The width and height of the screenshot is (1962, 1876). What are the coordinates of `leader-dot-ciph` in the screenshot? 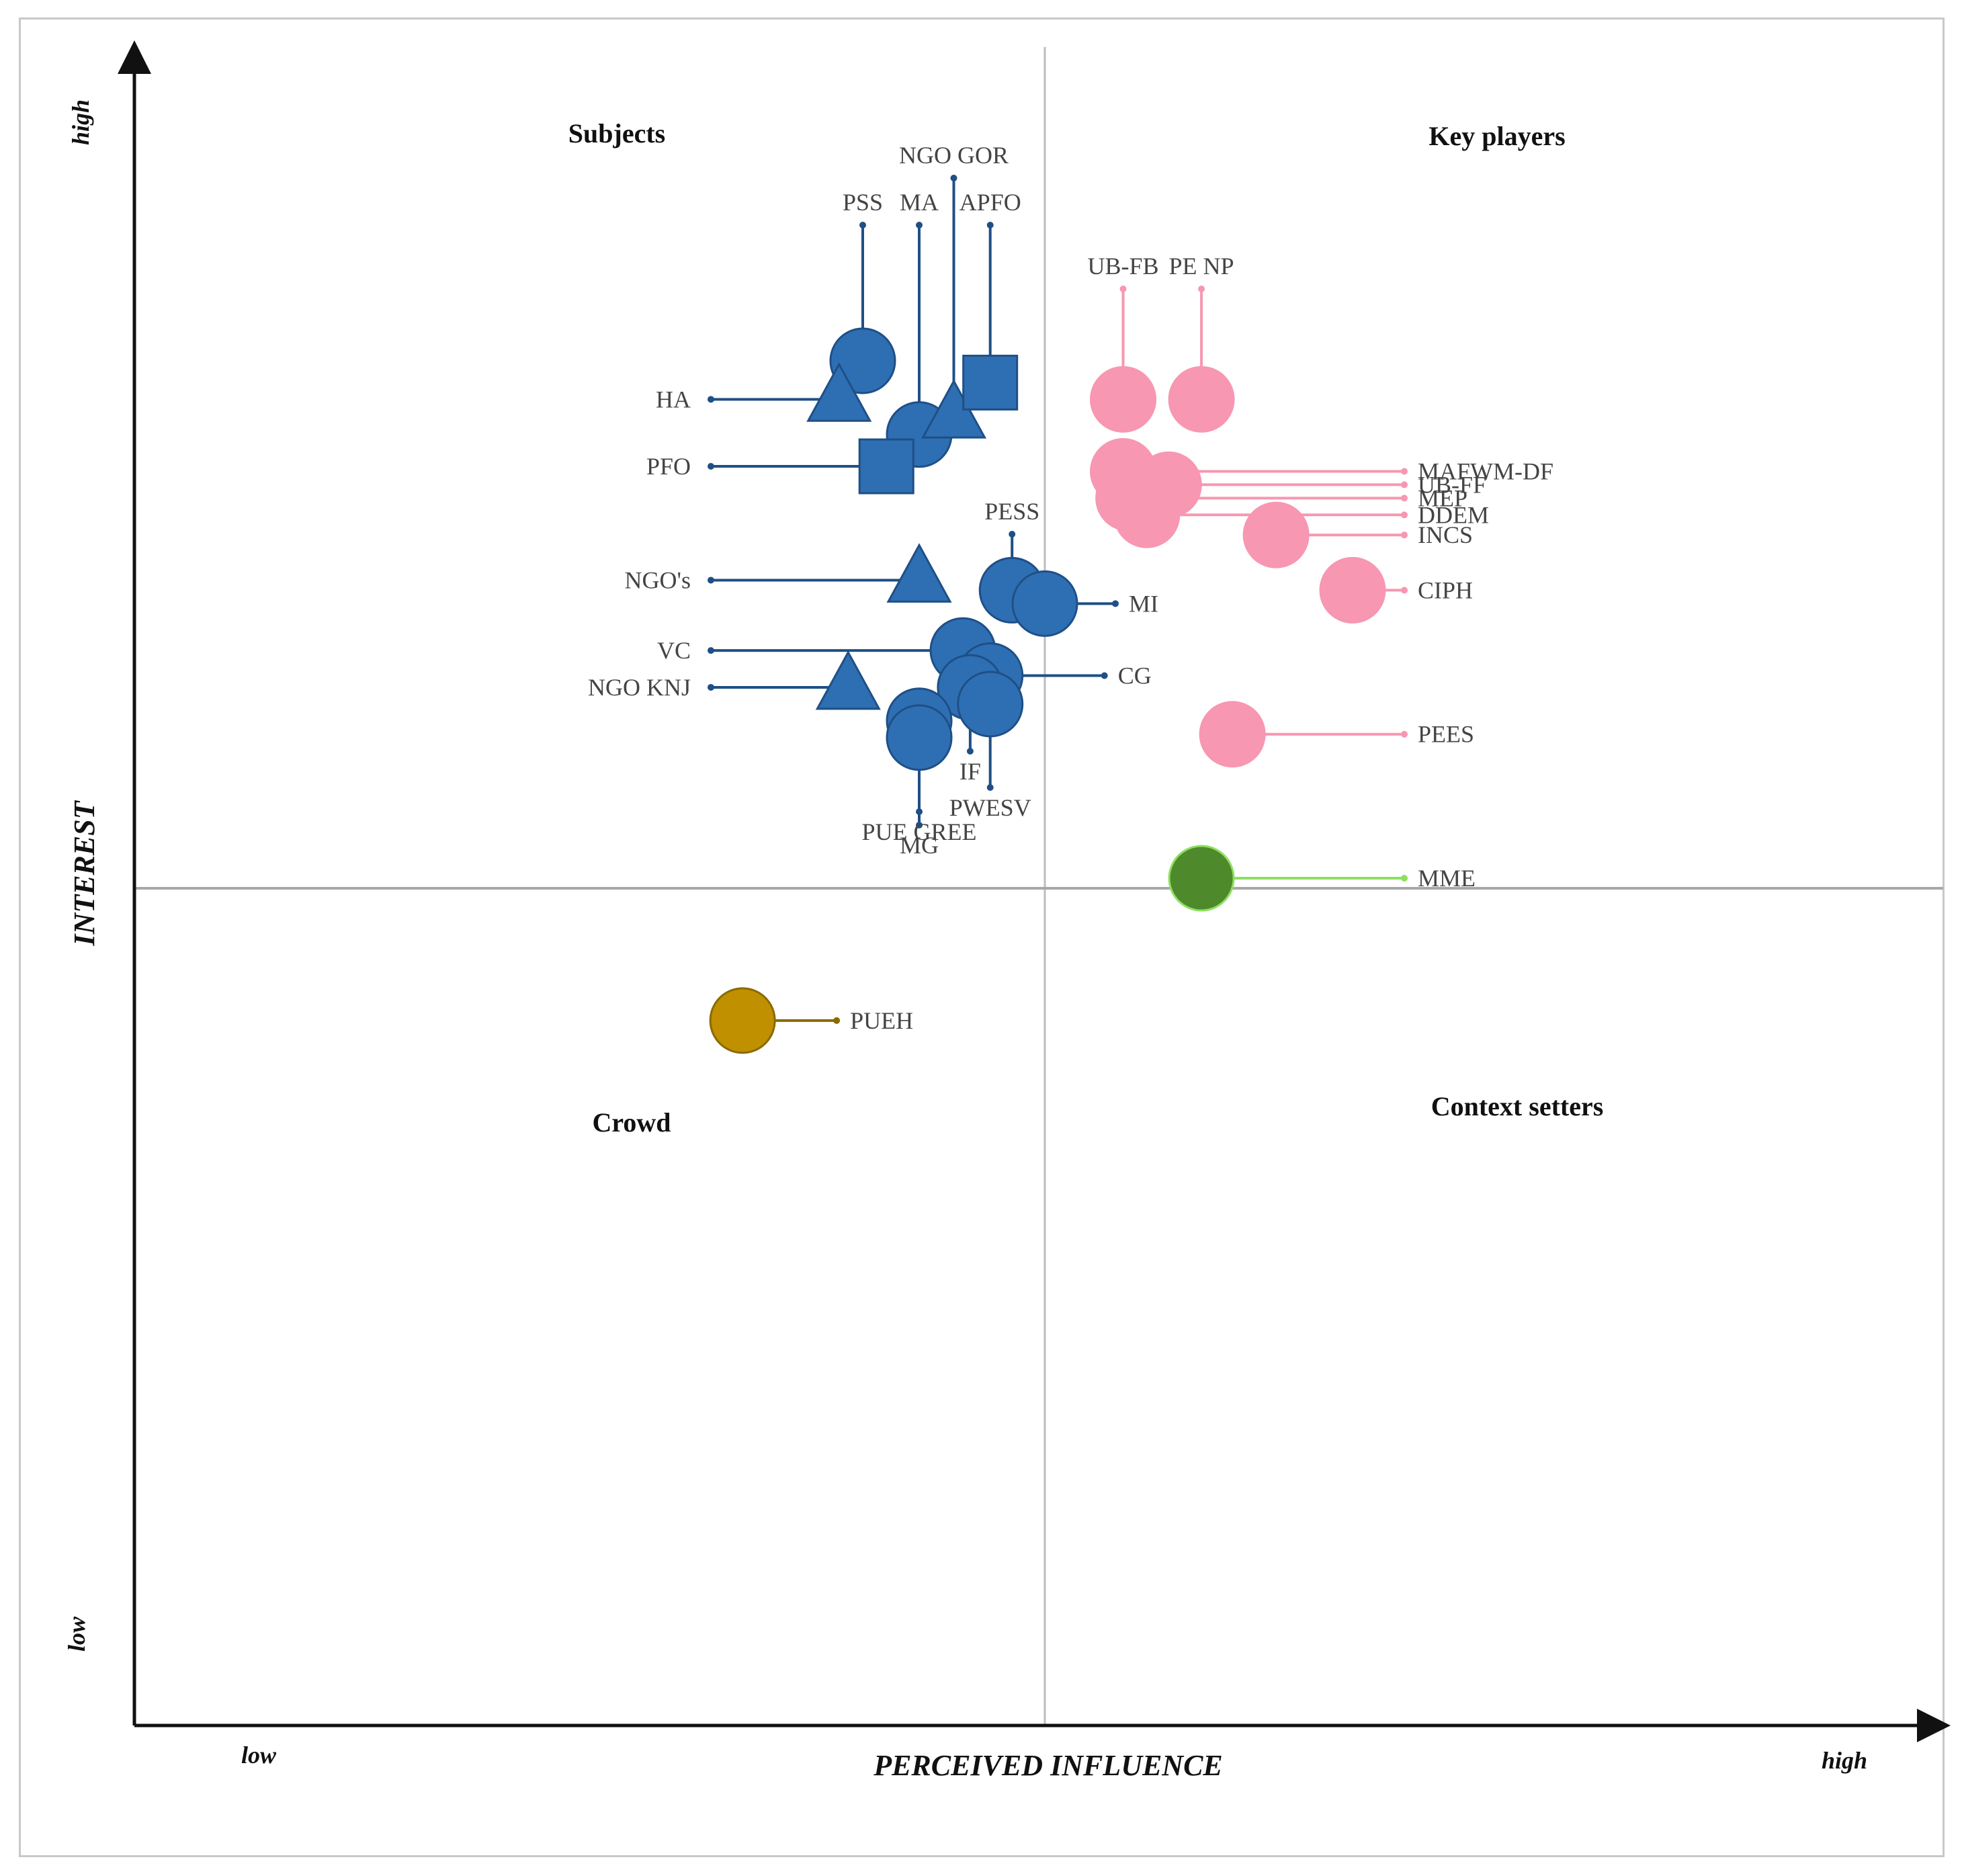 It's located at (1404, 590).